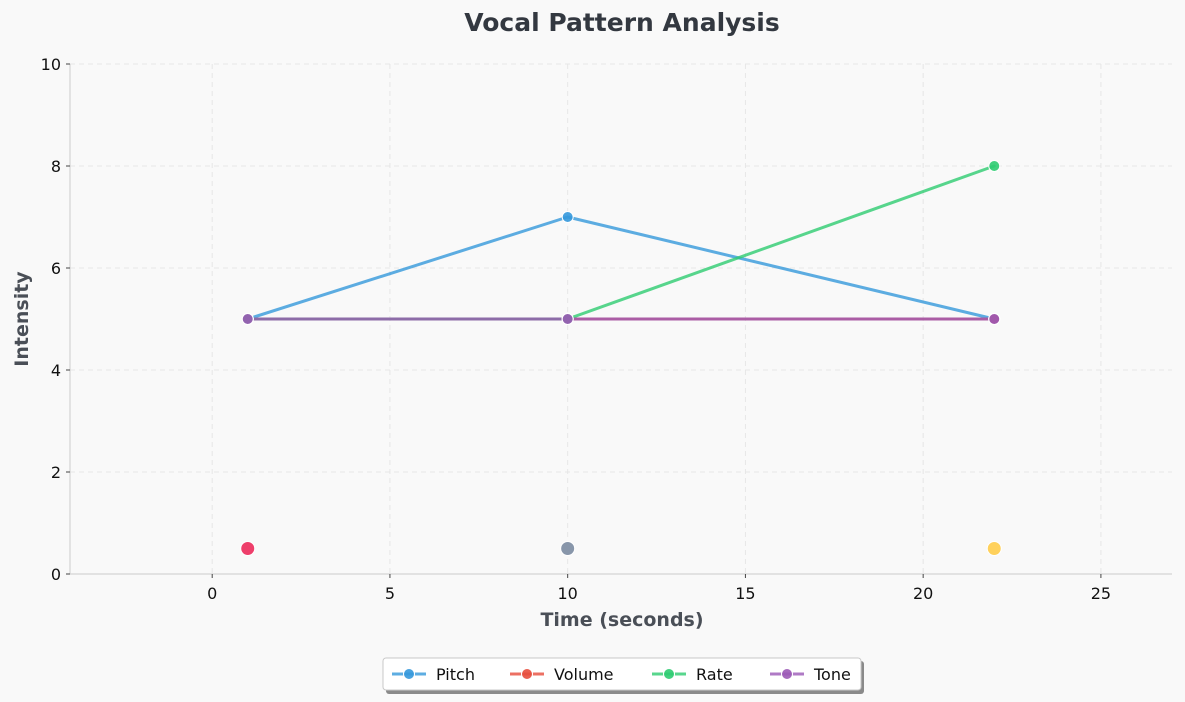  I want to click on legend-items: Pitch Volume Rate Tone, so click(621, 674).